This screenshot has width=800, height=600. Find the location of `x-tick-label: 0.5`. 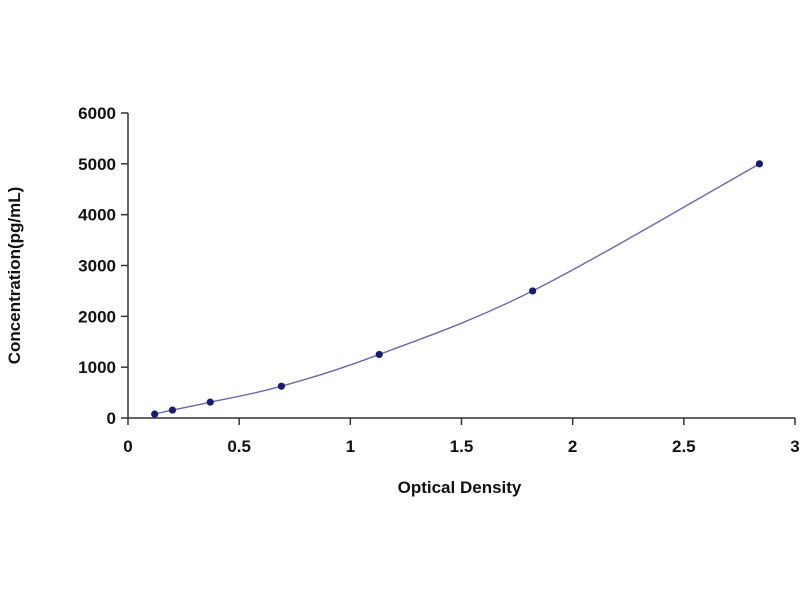

x-tick-label: 0.5 is located at coordinates (239, 446).